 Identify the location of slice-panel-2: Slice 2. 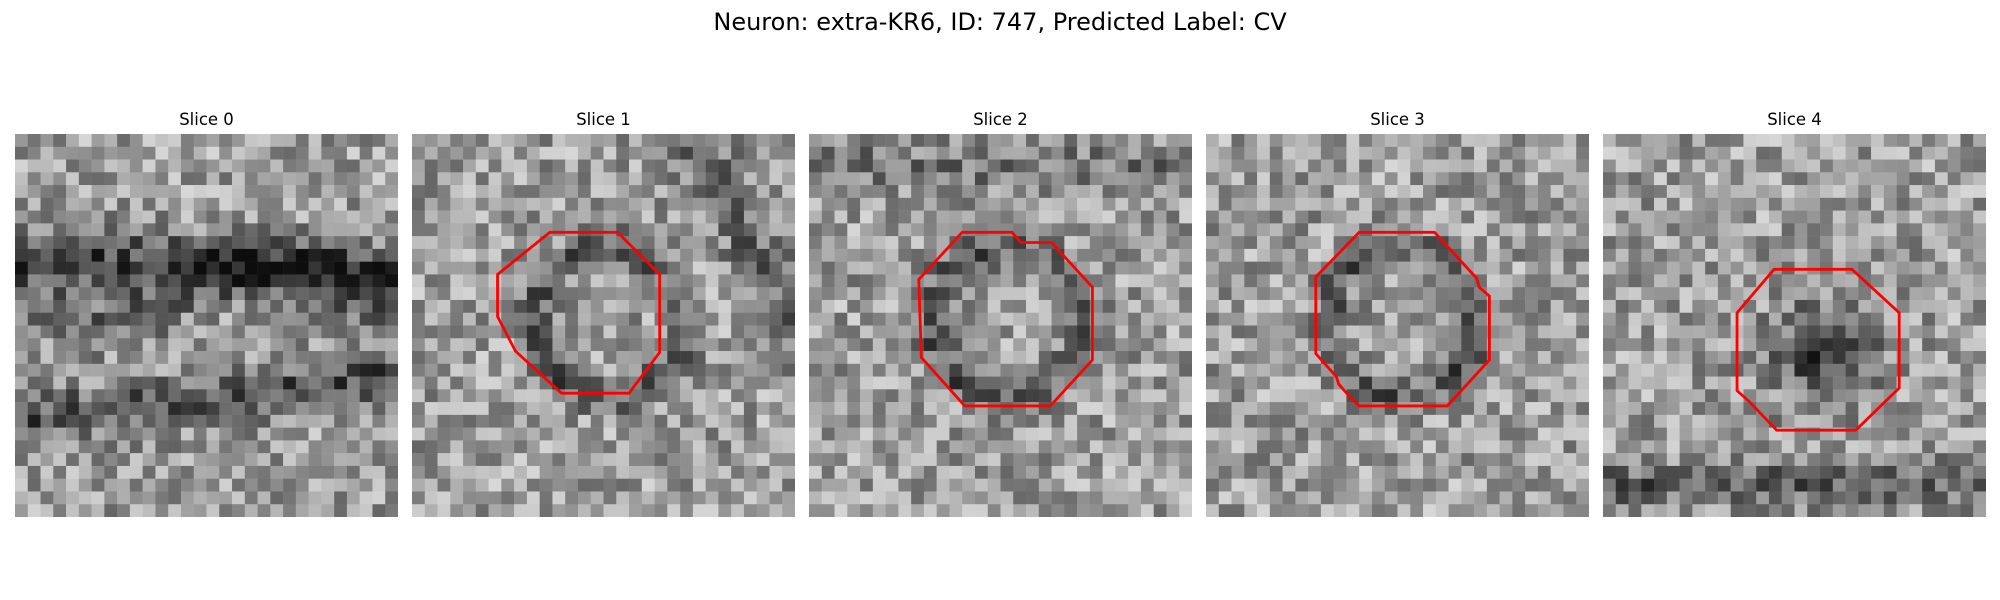
(1000, 313).